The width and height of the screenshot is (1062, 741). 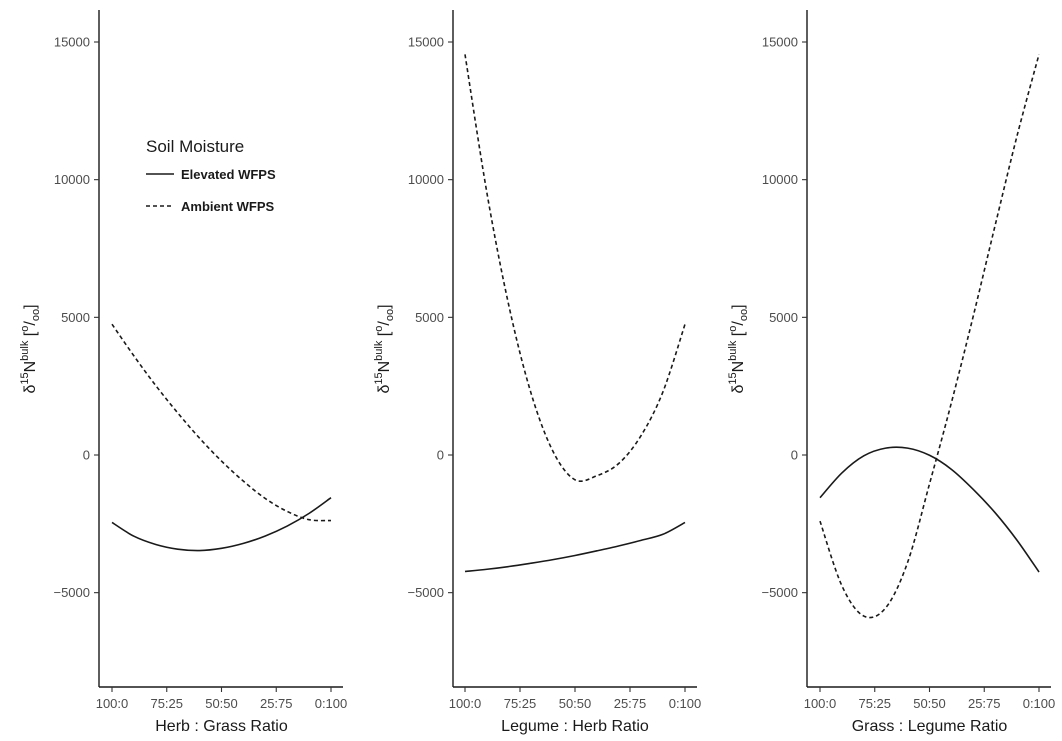 I want to click on y-axis-title-part-0-6: /, so click(x=30, y=323).